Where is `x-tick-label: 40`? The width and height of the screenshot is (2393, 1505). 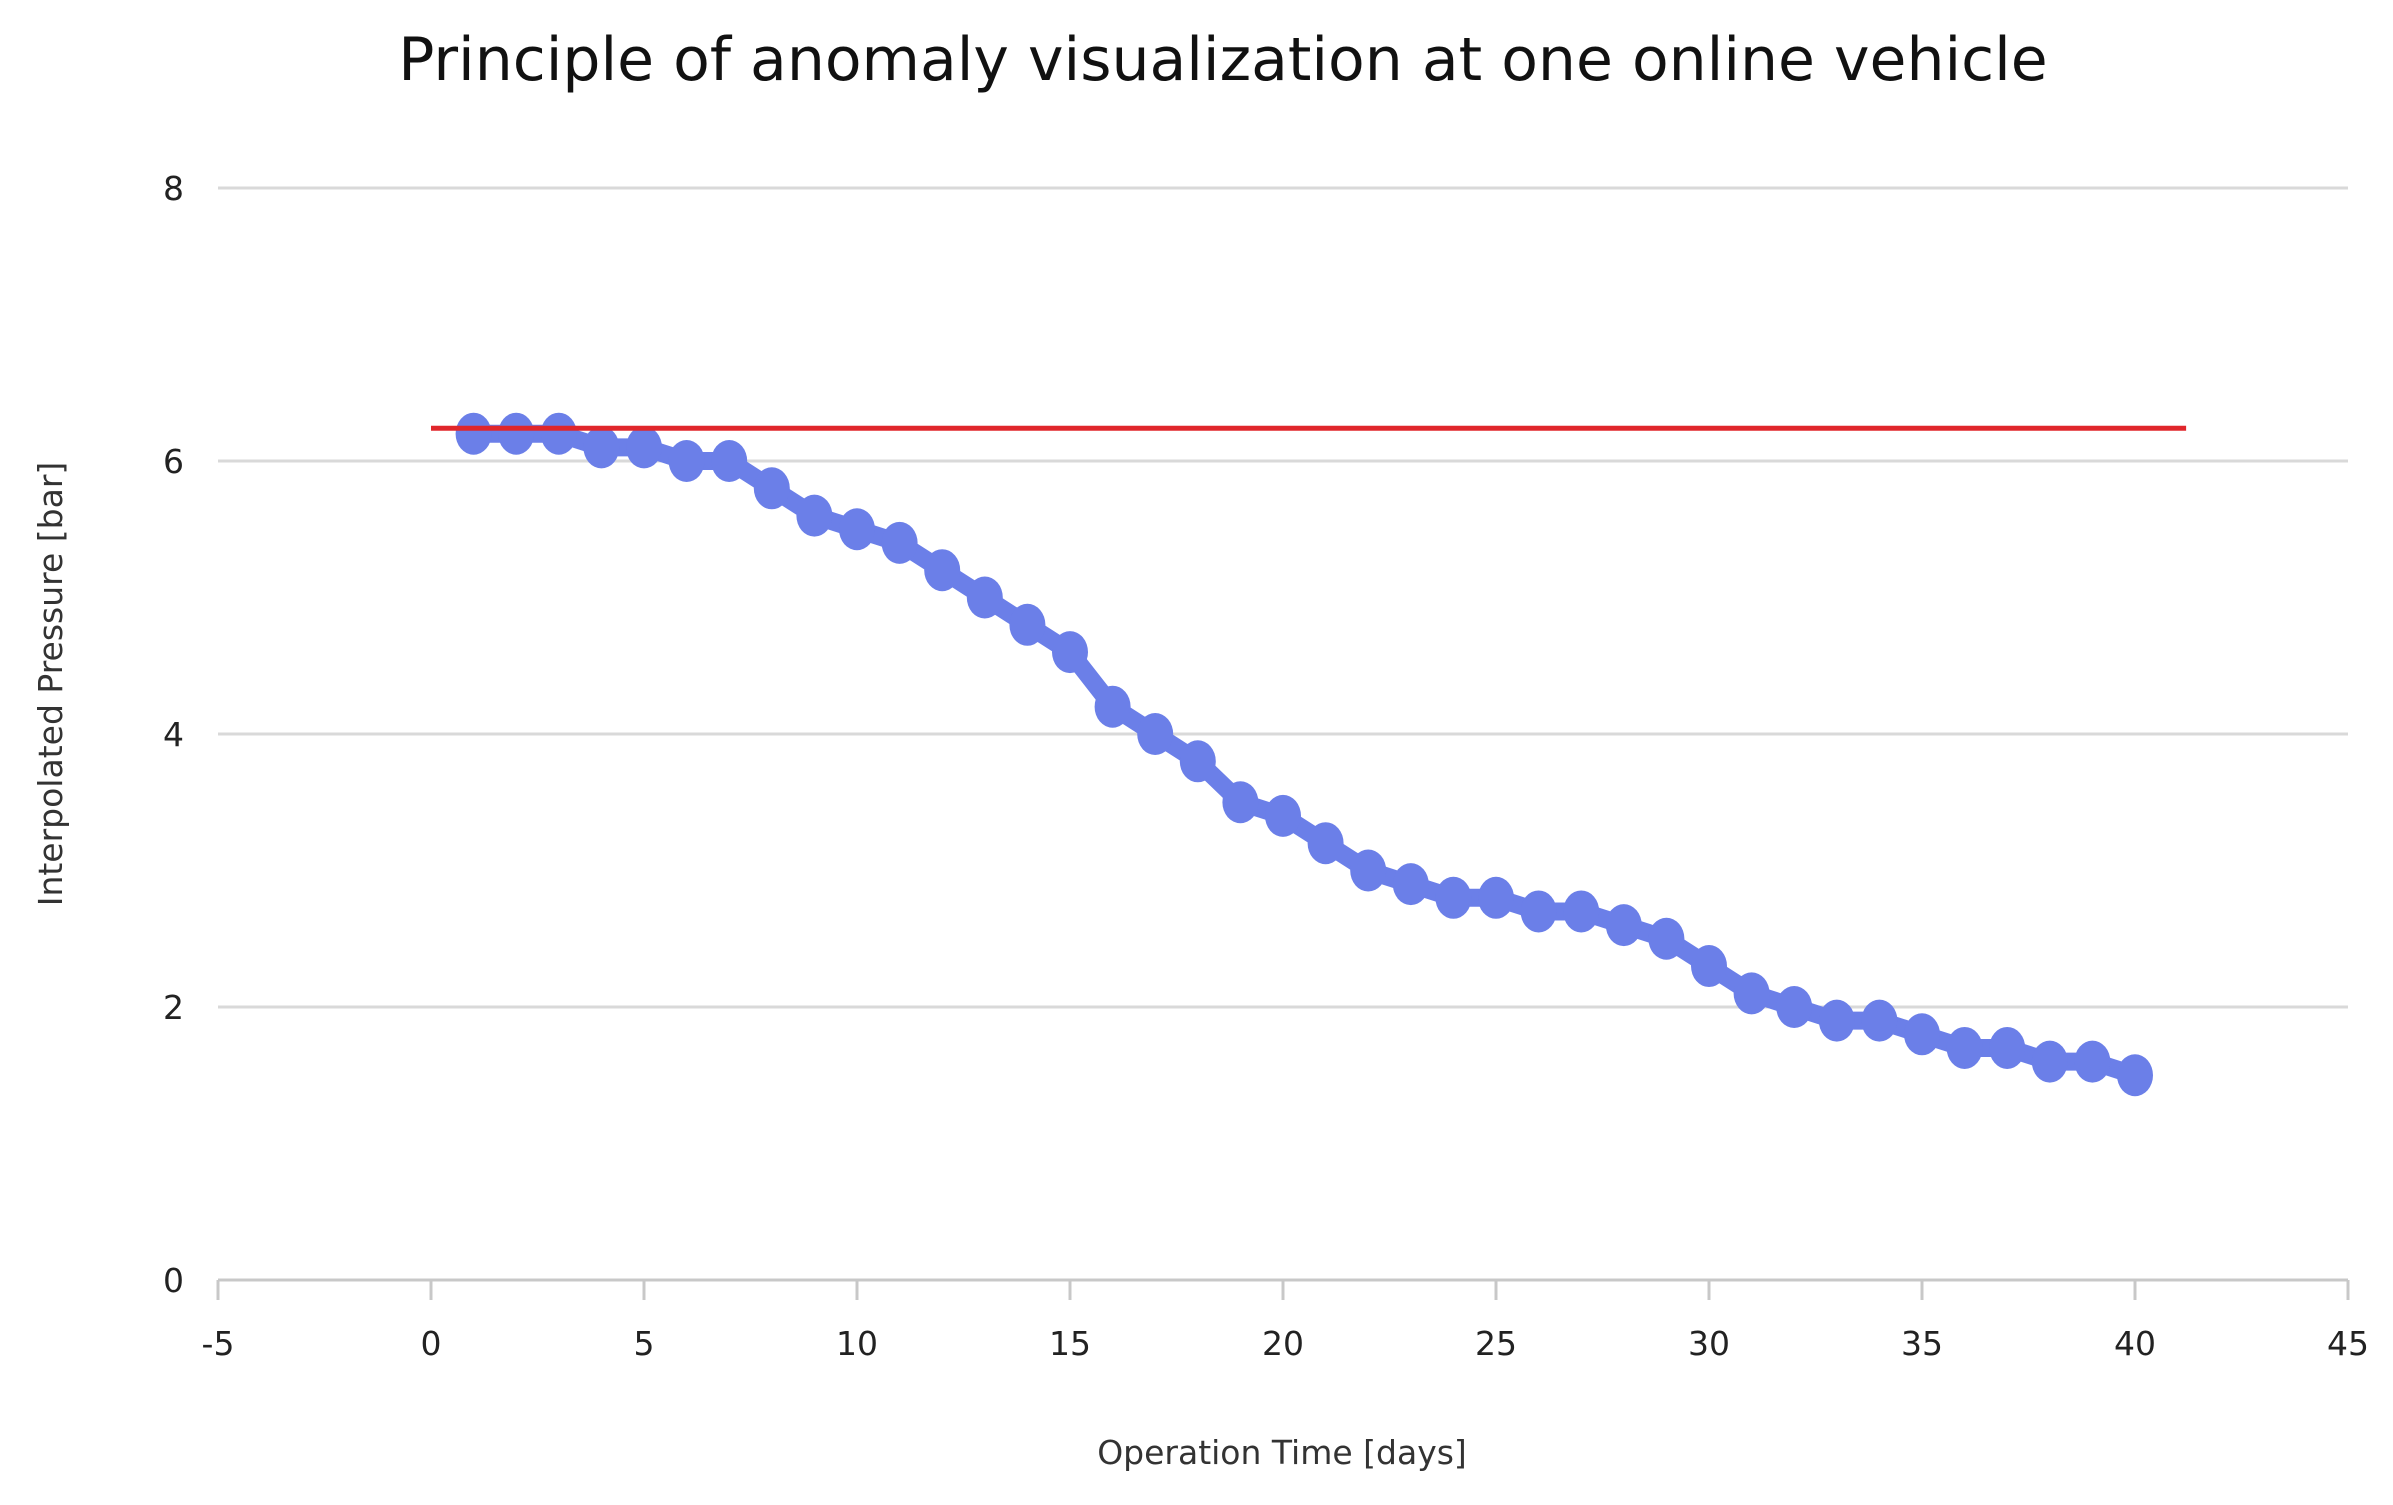 x-tick-label: 40 is located at coordinates (2135, 1343).